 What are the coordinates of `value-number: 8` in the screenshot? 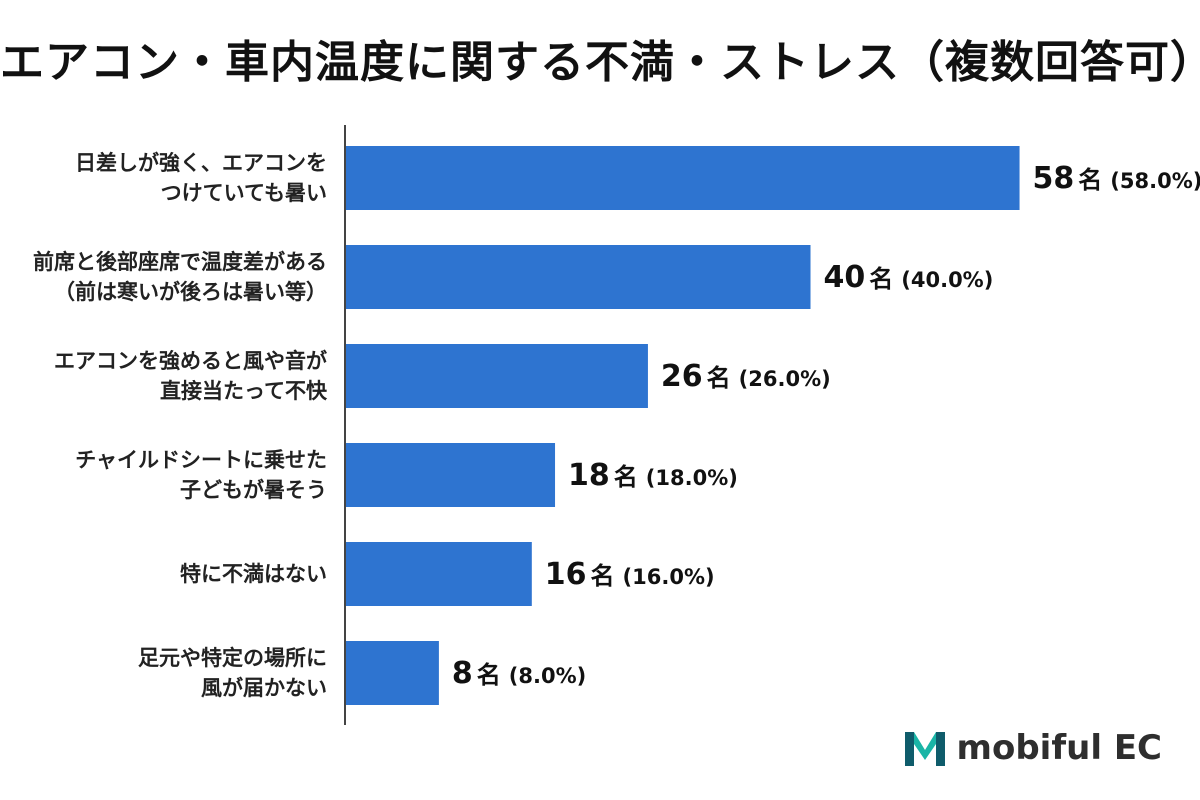 It's located at (462, 673).